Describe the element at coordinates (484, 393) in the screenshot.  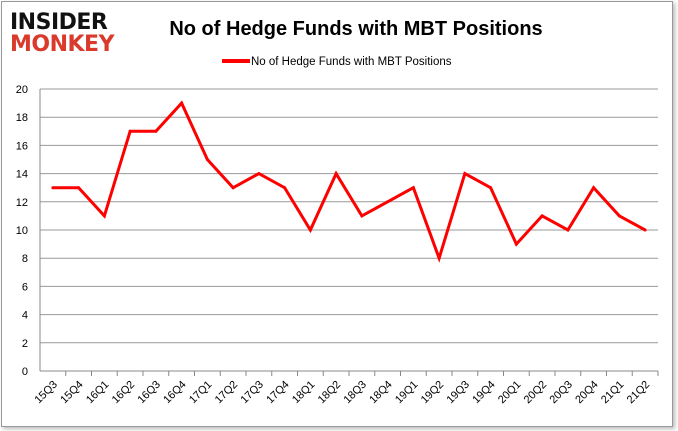
I see `x-tick-label: 19Q4` at that location.